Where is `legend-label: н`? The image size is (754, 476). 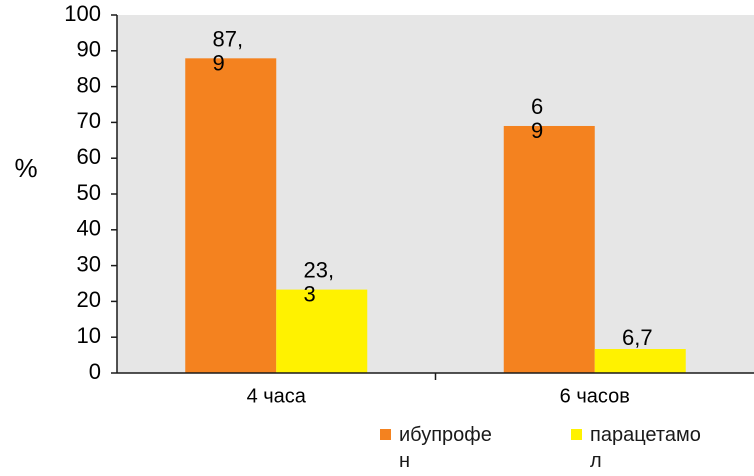
legend-label: н is located at coordinates (405, 461).